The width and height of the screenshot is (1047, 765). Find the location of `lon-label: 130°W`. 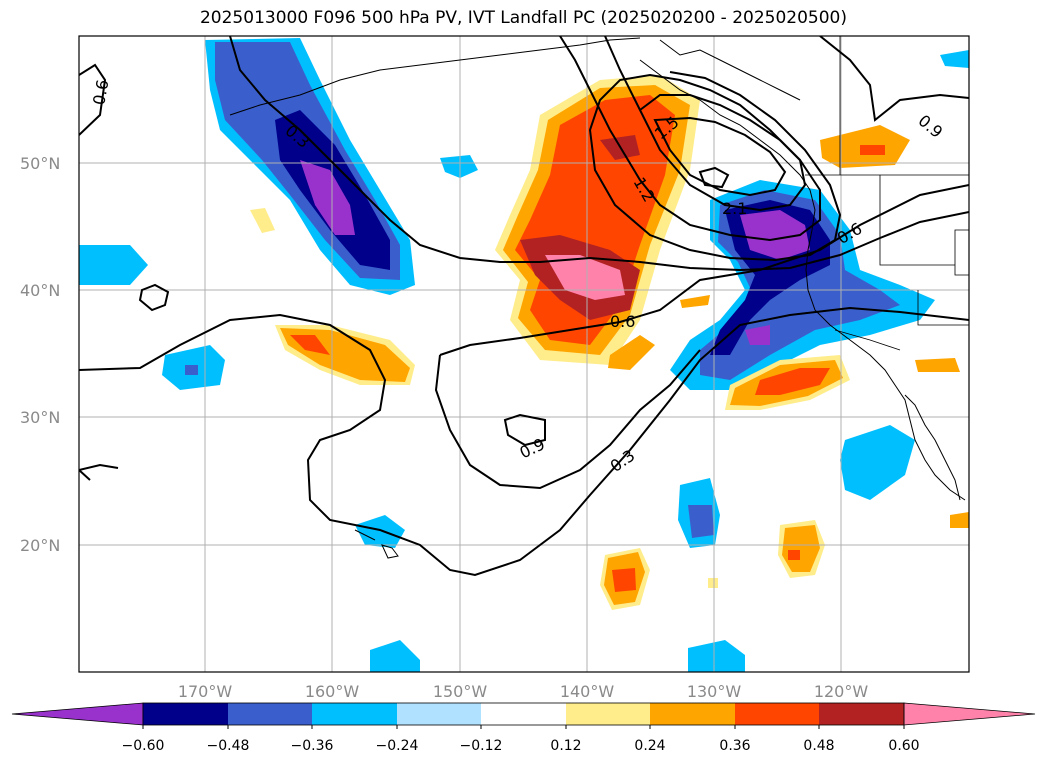

lon-label: 130°W is located at coordinates (714, 691).